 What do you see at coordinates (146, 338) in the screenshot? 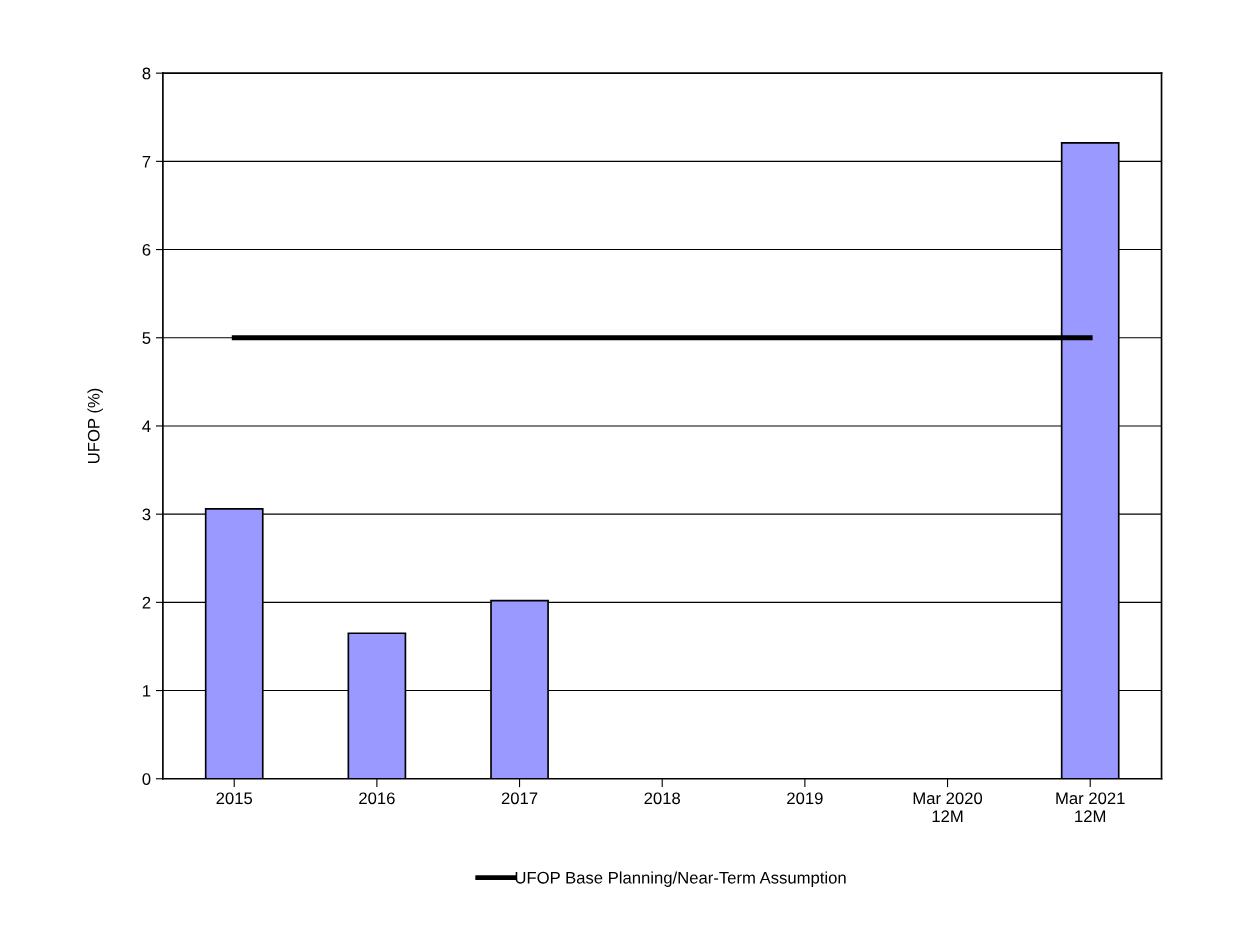
I see `y-tick-label: 5` at bounding box center [146, 338].